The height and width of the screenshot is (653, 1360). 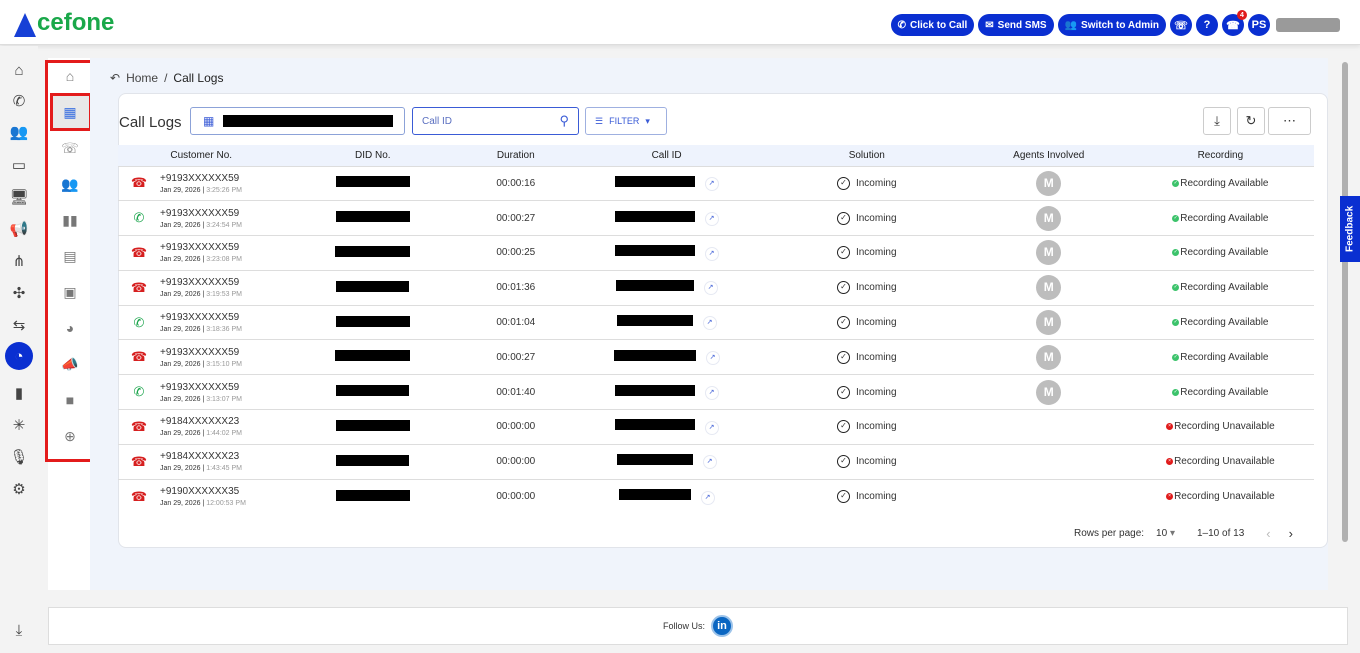 What do you see at coordinates (564, 120) in the screenshot?
I see `search-icon: ⚲` at bounding box center [564, 120].